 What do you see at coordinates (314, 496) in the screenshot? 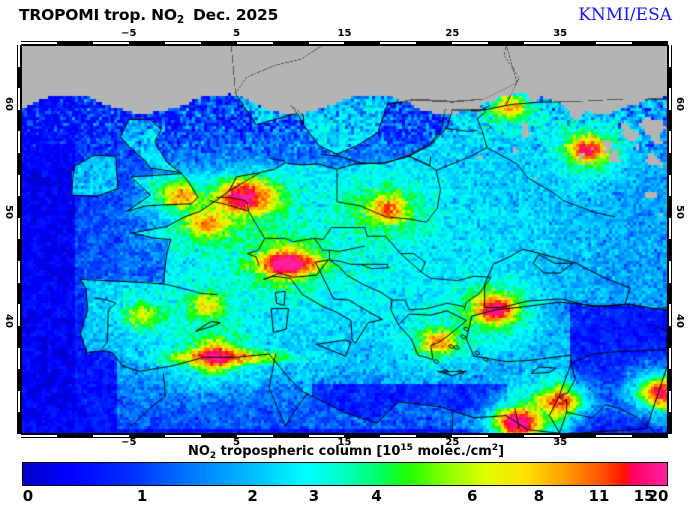
I see `colorbar-tick-label: 3` at bounding box center [314, 496].